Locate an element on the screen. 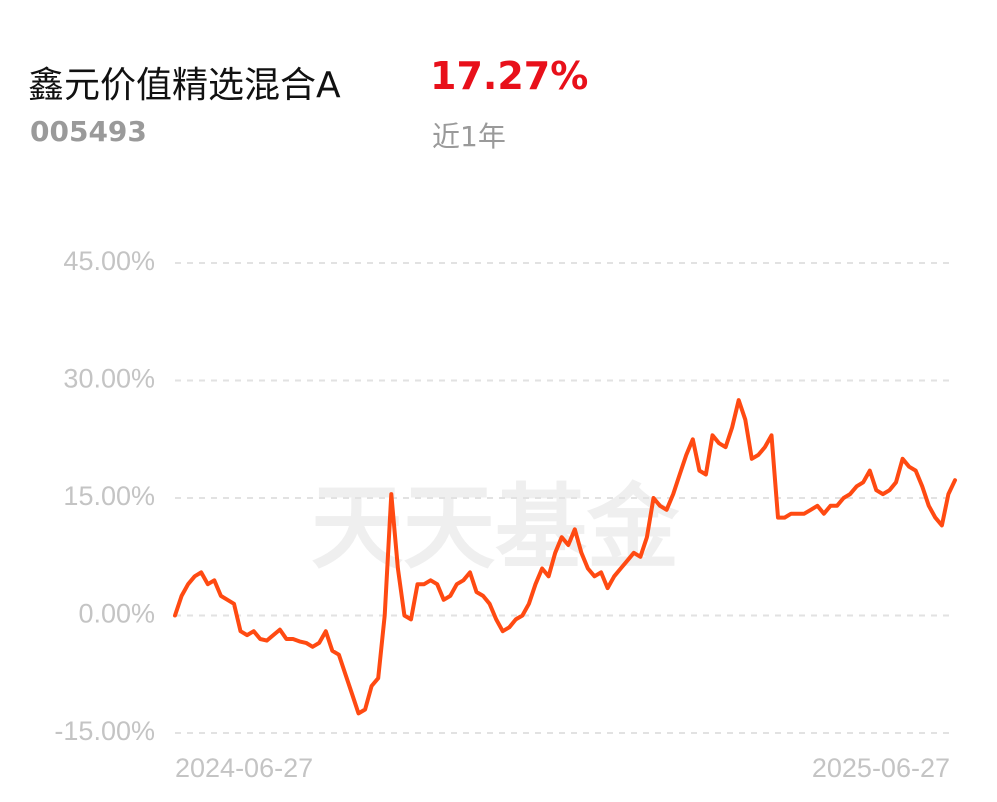  fund-name: 鑫元价值精选混合A is located at coordinates (184, 85).